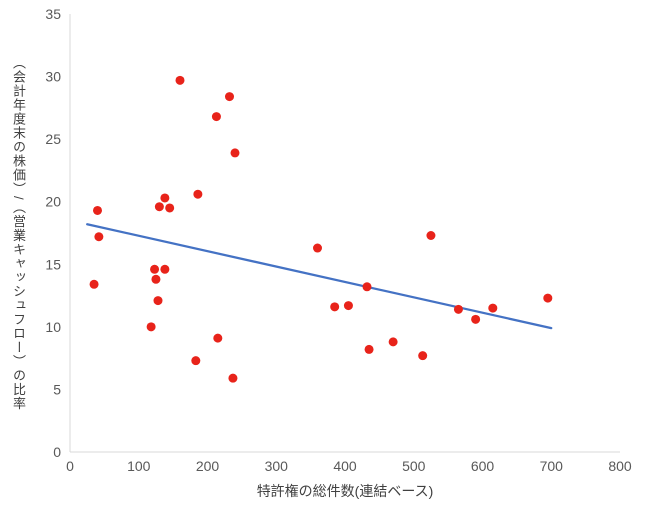  Describe the element at coordinates (53, 77) in the screenshot. I see `y-tick-label: 30` at that location.